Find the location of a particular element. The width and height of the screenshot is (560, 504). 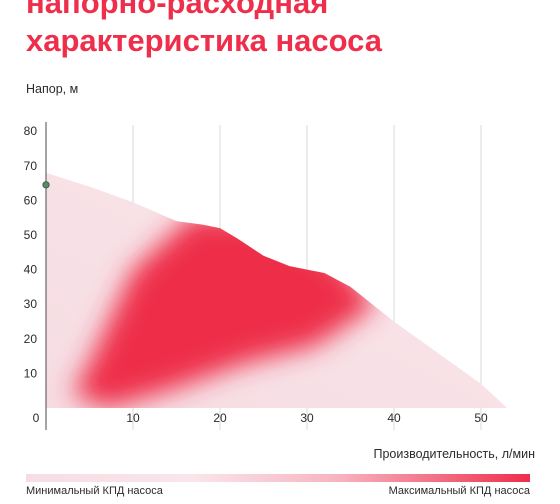

start-point-marker is located at coordinates (46, 185).